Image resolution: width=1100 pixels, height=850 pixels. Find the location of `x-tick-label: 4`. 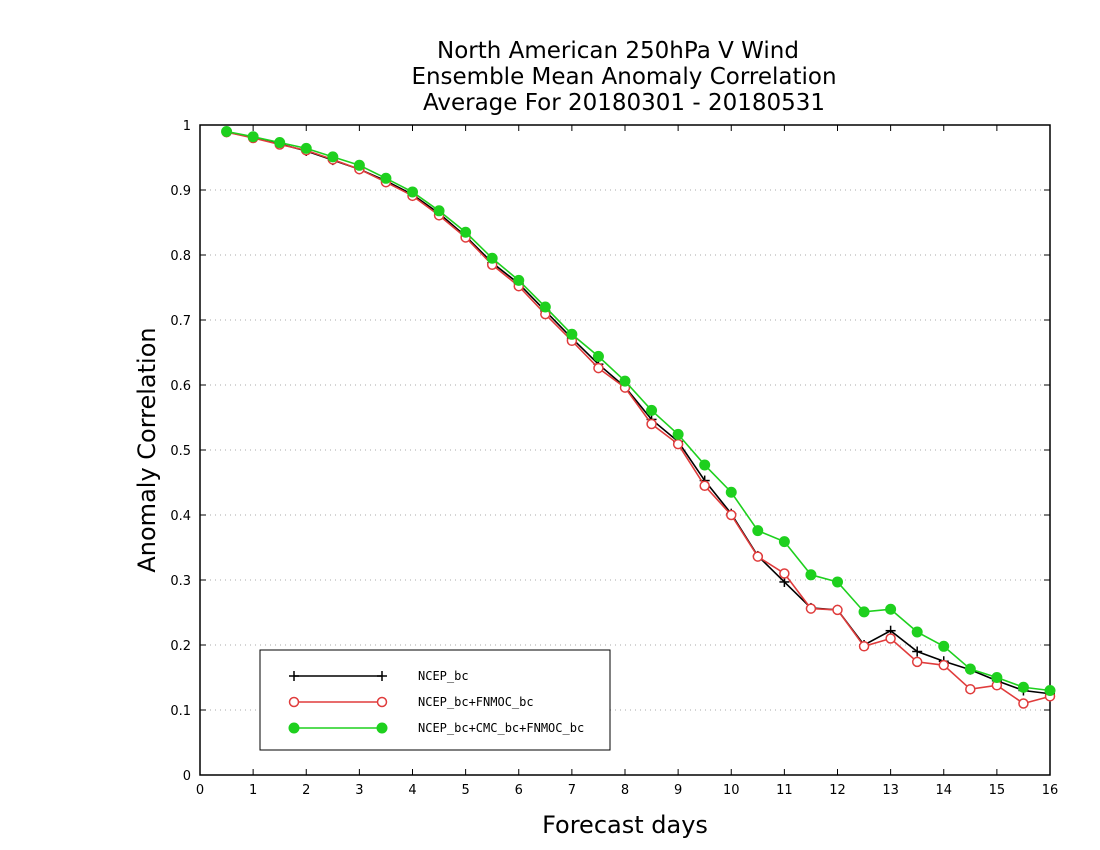

x-tick-label: 4 is located at coordinates (412, 790).